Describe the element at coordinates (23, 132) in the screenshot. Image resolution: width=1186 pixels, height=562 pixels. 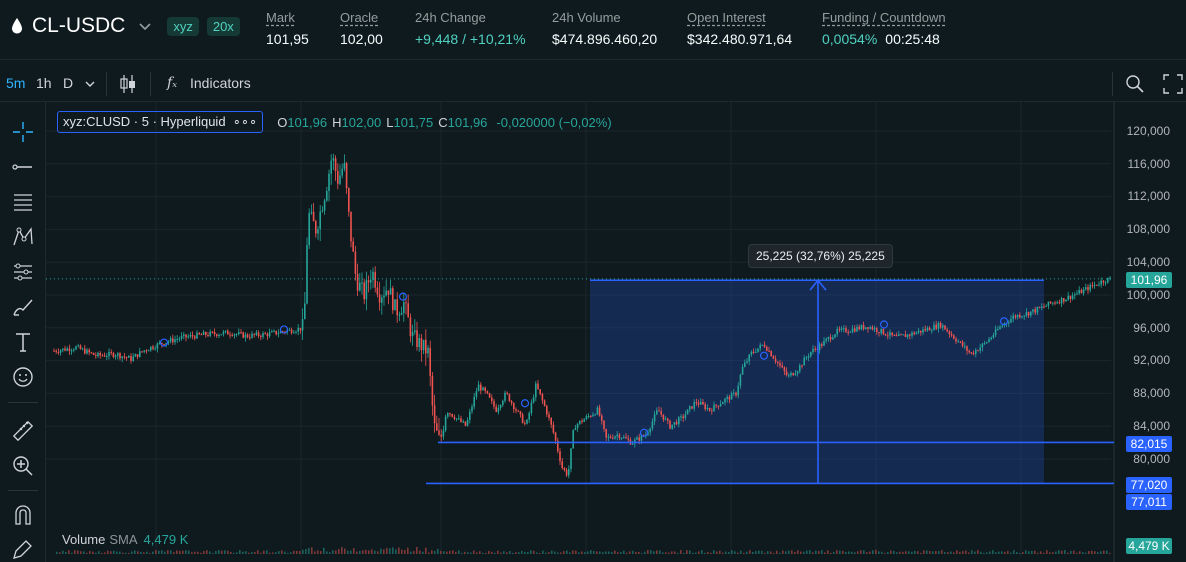
I see `crosshair-tool` at that location.